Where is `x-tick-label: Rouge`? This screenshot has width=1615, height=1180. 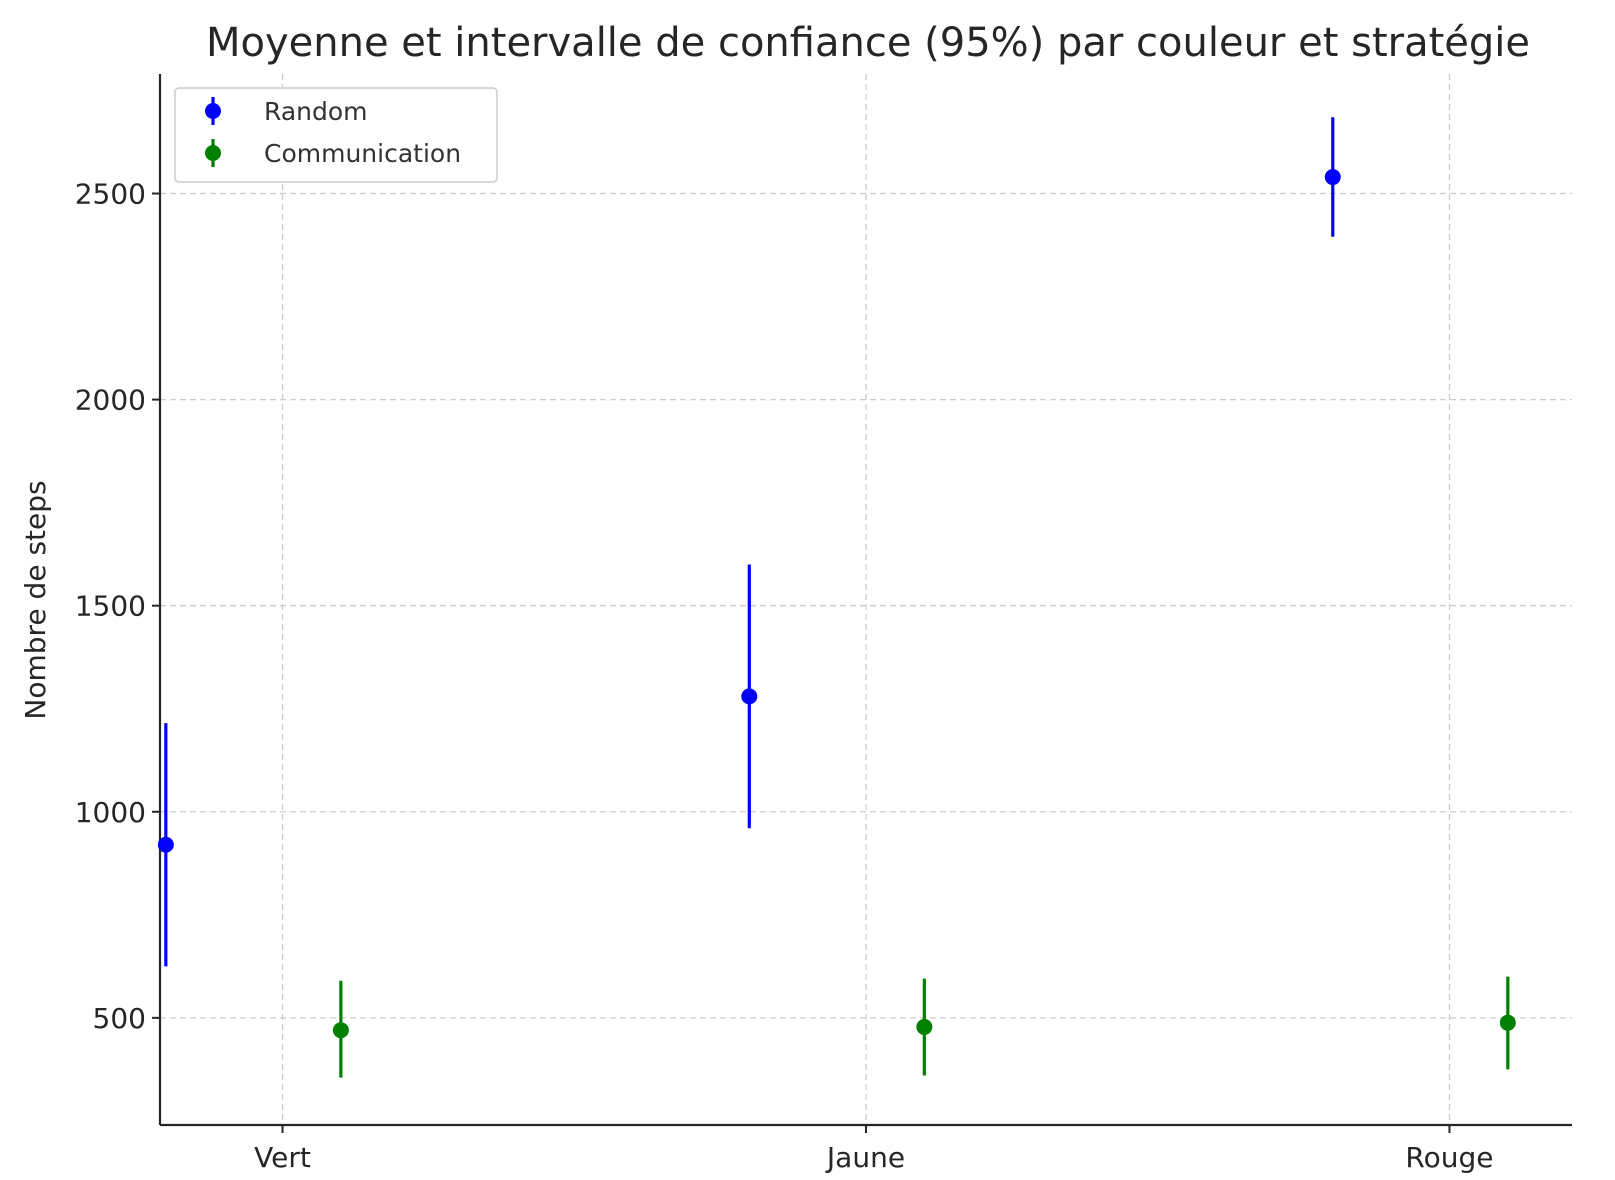 x-tick-label: Rouge is located at coordinates (1449, 1157).